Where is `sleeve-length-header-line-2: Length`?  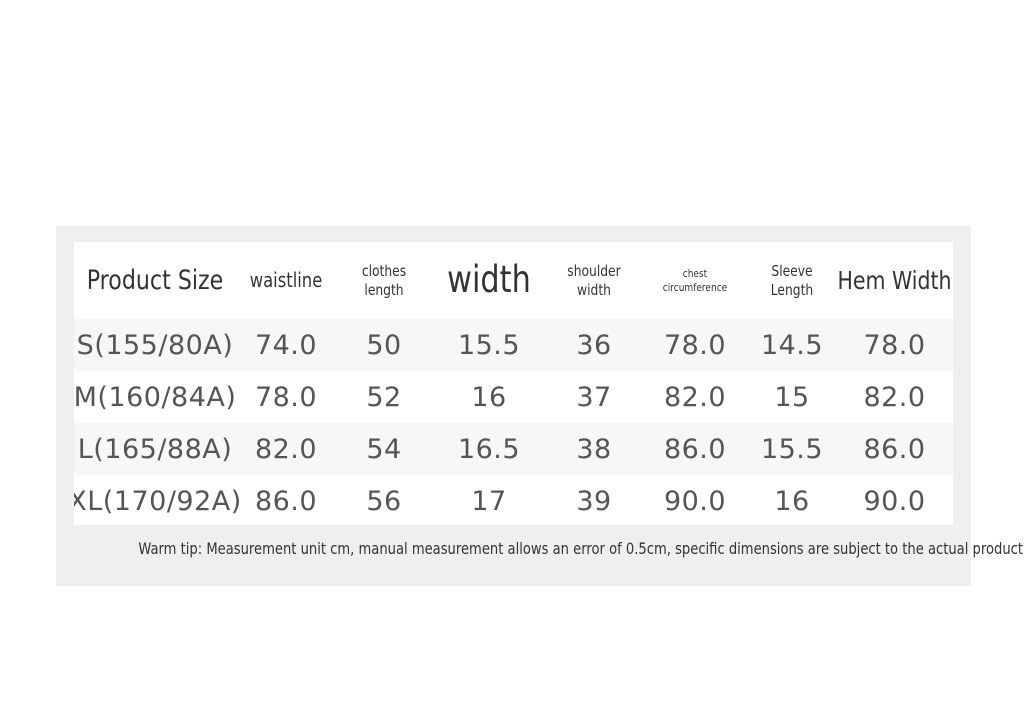
sleeve-length-header-line-2: Length is located at coordinates (792, 289).